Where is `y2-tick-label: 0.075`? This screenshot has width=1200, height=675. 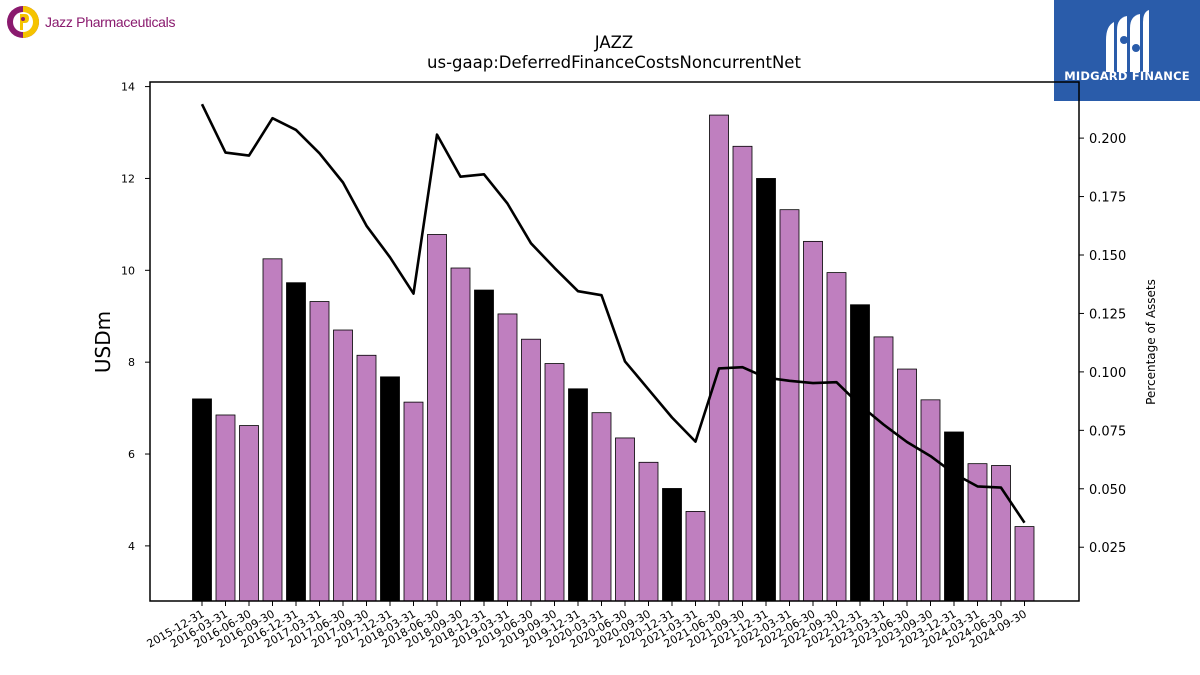
y2-tick-label: 0.075 is located at coordinates (1107, 431).